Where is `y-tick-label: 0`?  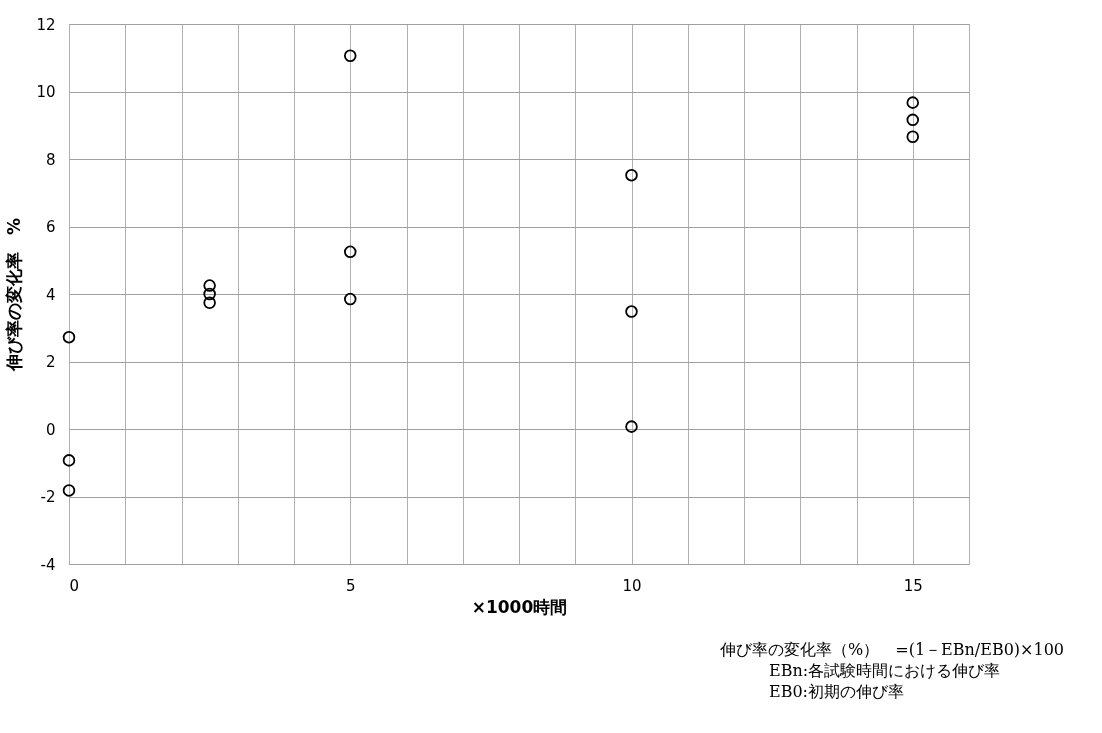 y-tick-label: 0 is located at coordinates (50, 429).